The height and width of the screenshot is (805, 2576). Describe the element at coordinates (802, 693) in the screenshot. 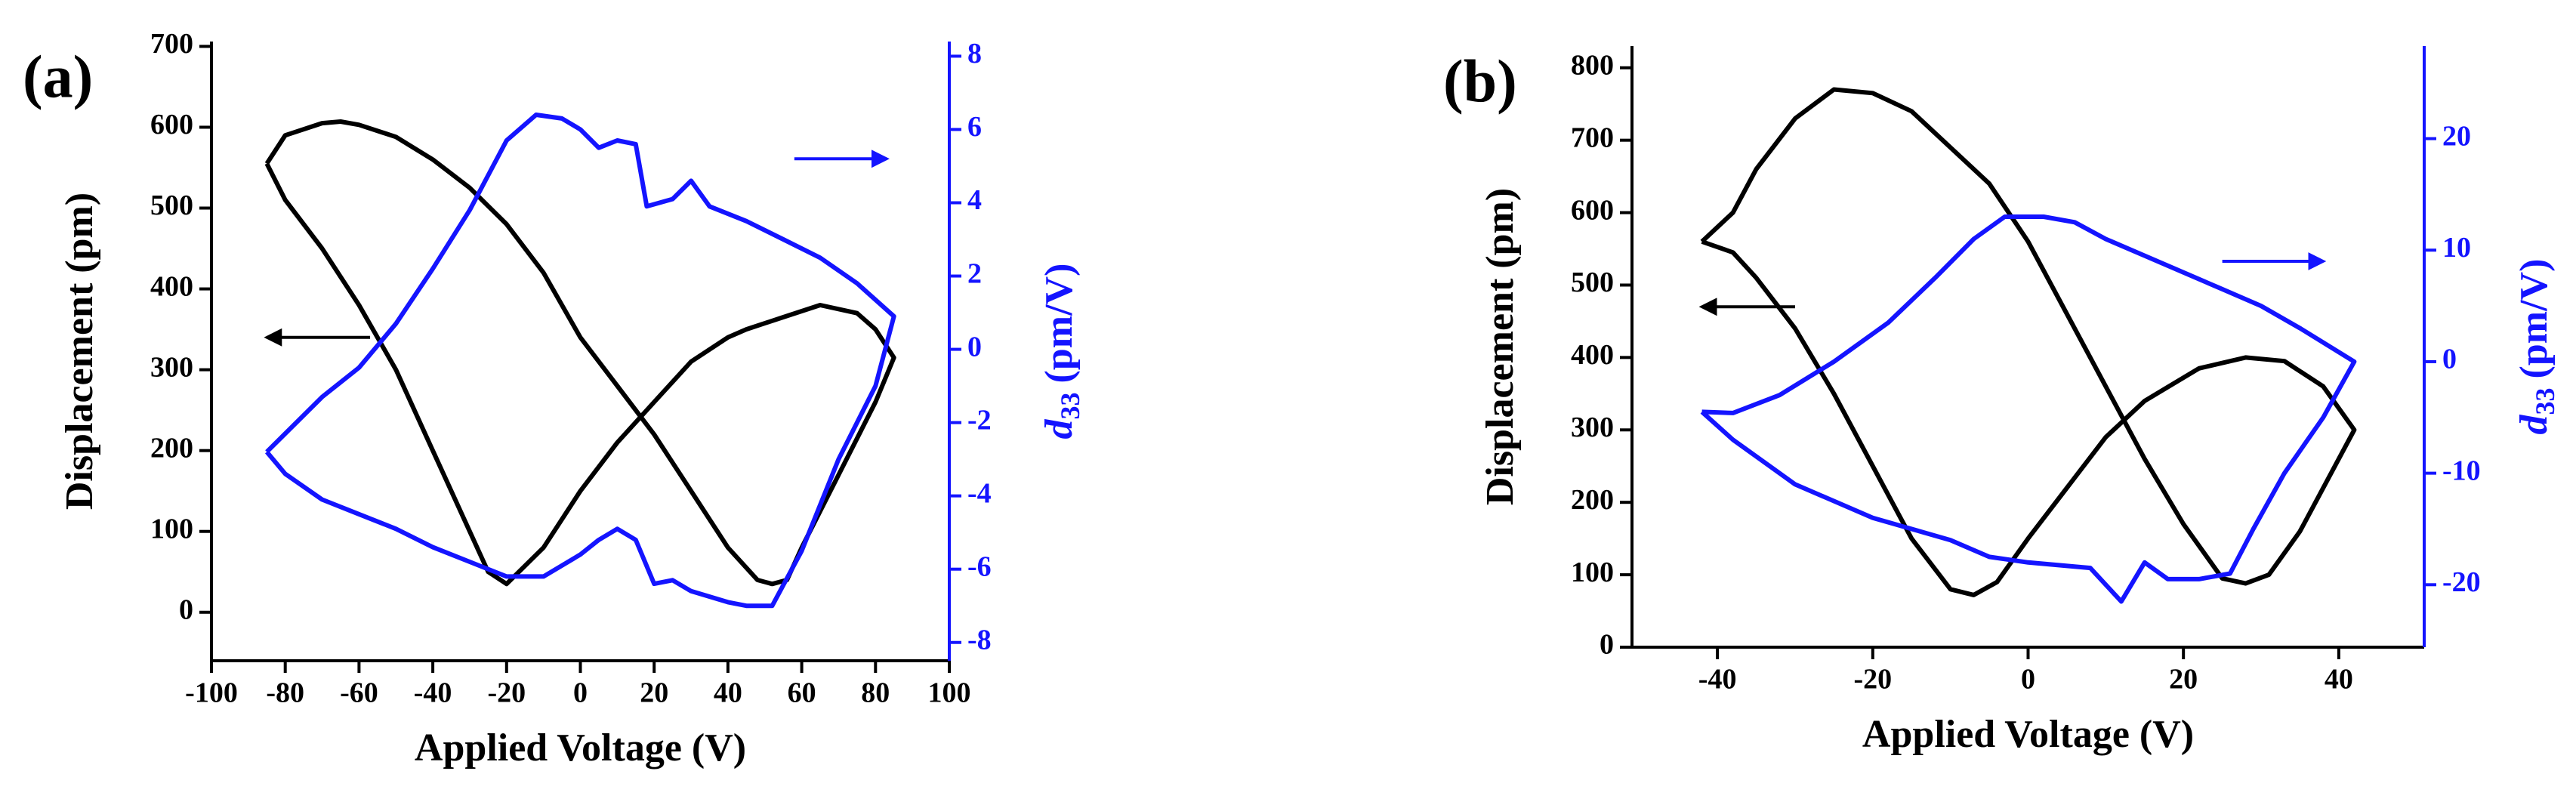

I see `x-tick-label: 60` at that location.